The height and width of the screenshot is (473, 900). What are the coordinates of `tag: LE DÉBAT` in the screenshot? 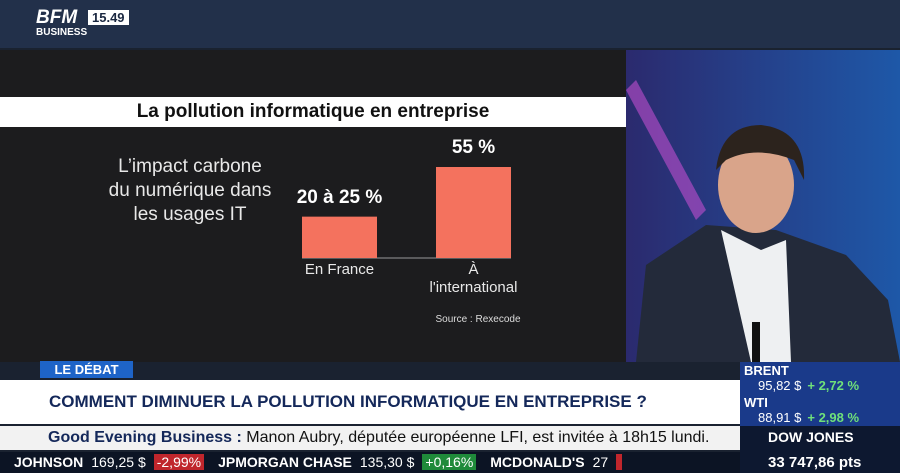 It's located at (86, 369).